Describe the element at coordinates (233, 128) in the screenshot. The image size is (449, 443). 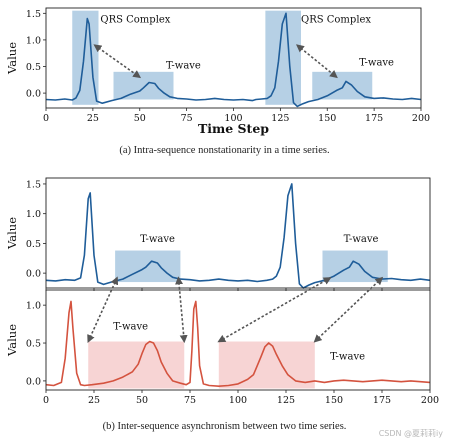
I see `panel-1-xlabel: Time Step` at that location.